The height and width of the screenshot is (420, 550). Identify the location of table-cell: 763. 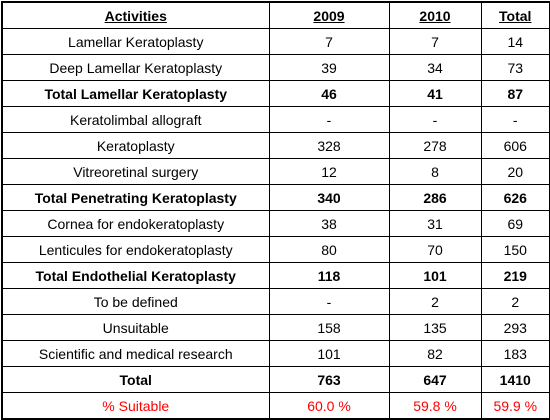
(329, 379).